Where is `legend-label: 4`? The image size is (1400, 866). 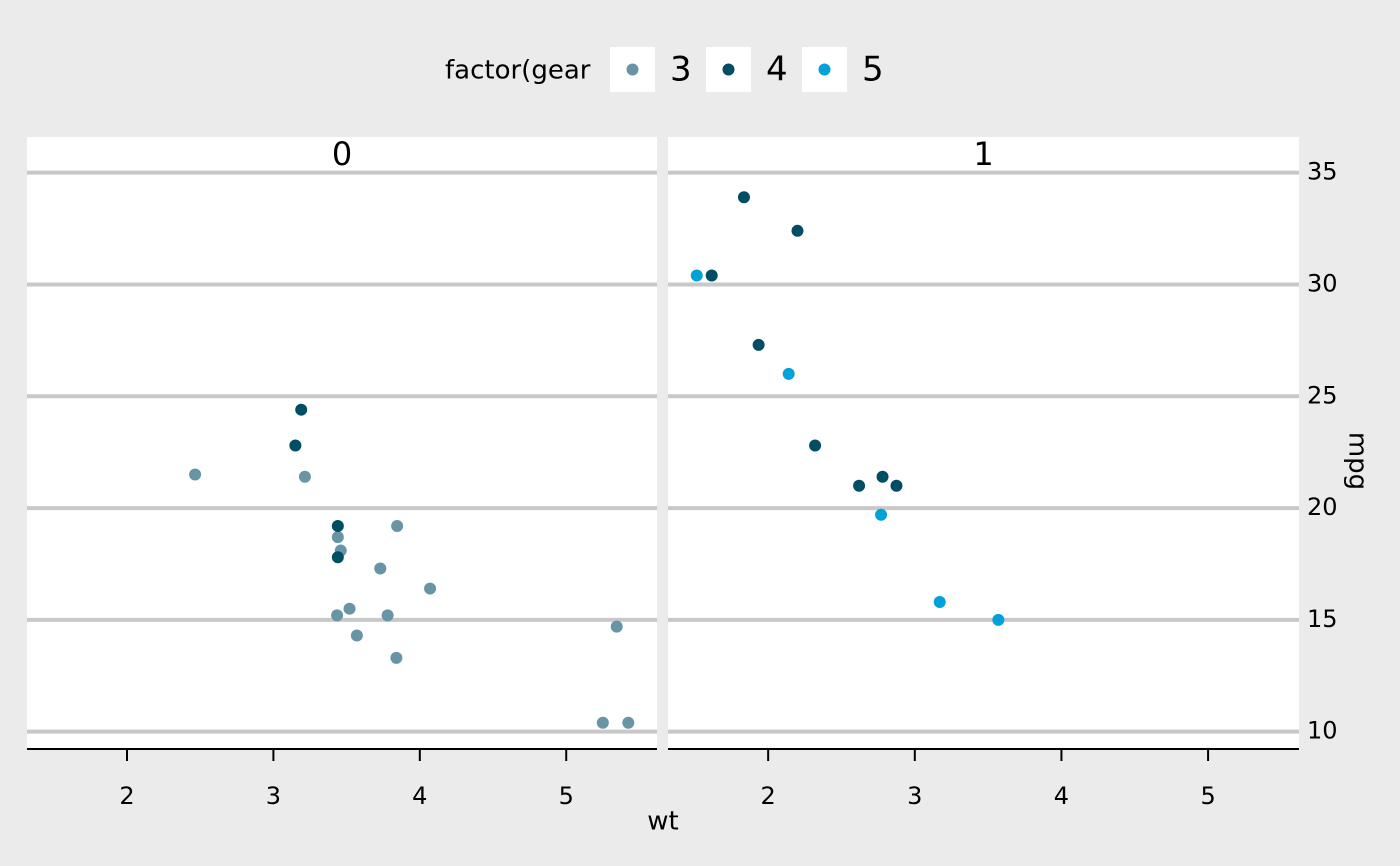 legend-label: 4 is located at coordinates (777, 70).